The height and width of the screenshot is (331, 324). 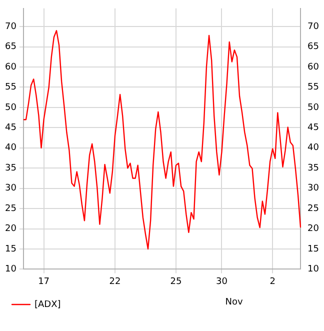 I want to click on y2-tick-label: 15, so click(x=313, y=249).